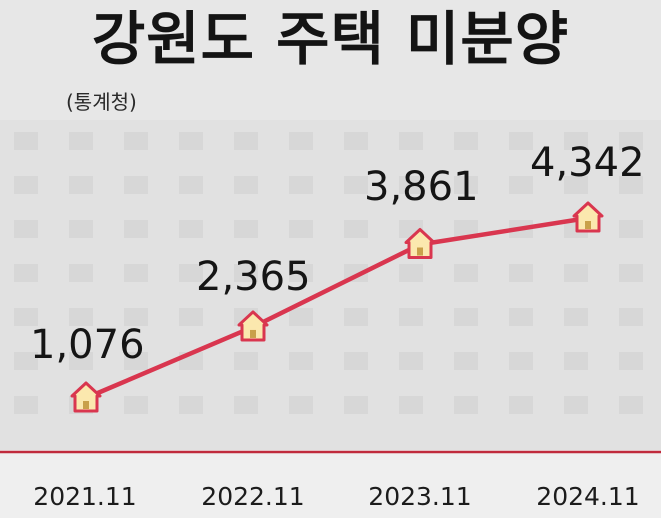 The image size is (661, 518). I want to click on x-tick-label: 2024.11, so click(587, 496).